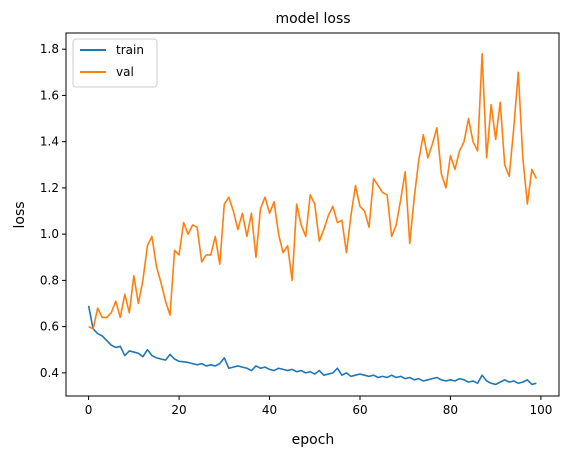 Image resolution: width=571 pixels, height=459 pixels. I want to click on x-tick-label: 60, so click(359, 410).